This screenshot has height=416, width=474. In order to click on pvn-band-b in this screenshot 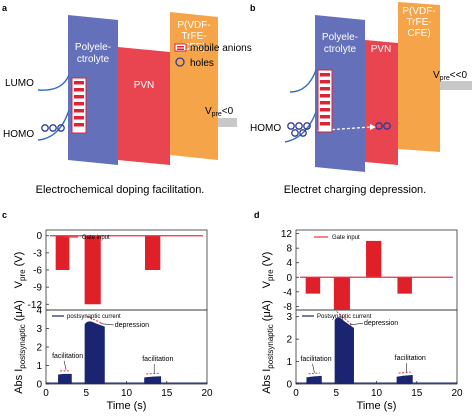, I will do `click(381, 102)`.